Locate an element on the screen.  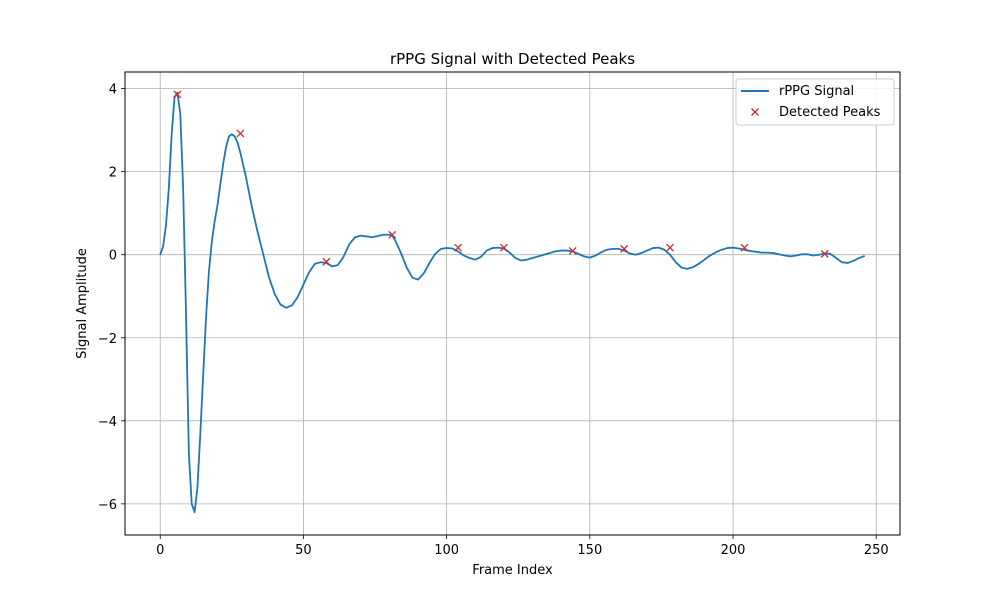
legend-label-peaks: Detected Peaks is located at coordinates (830, 112).